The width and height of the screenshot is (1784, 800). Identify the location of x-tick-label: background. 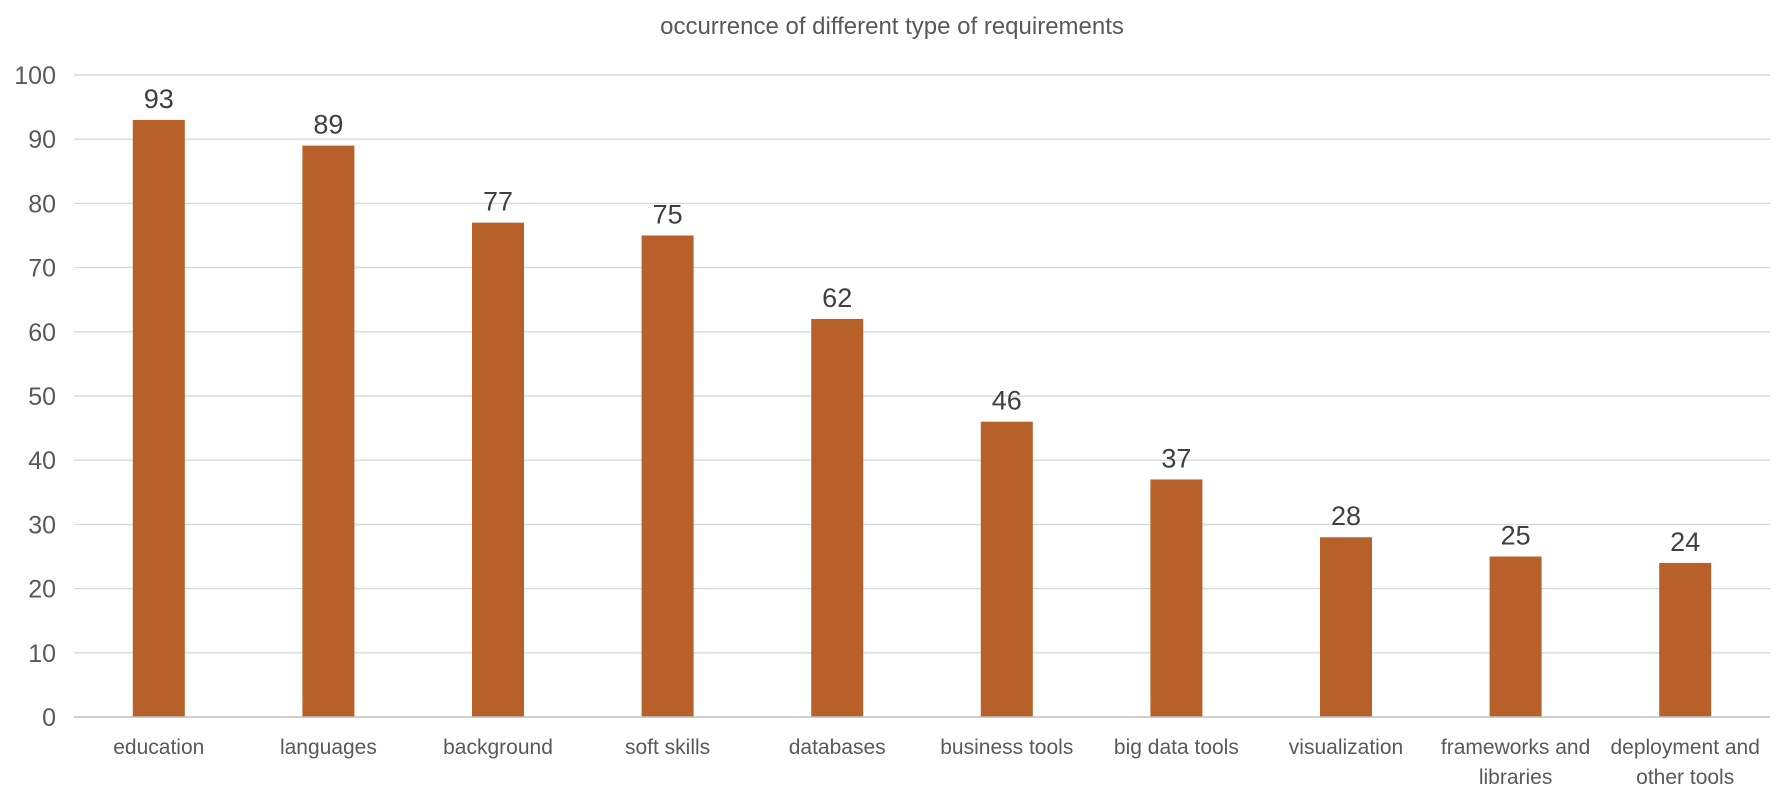
(498, 747).